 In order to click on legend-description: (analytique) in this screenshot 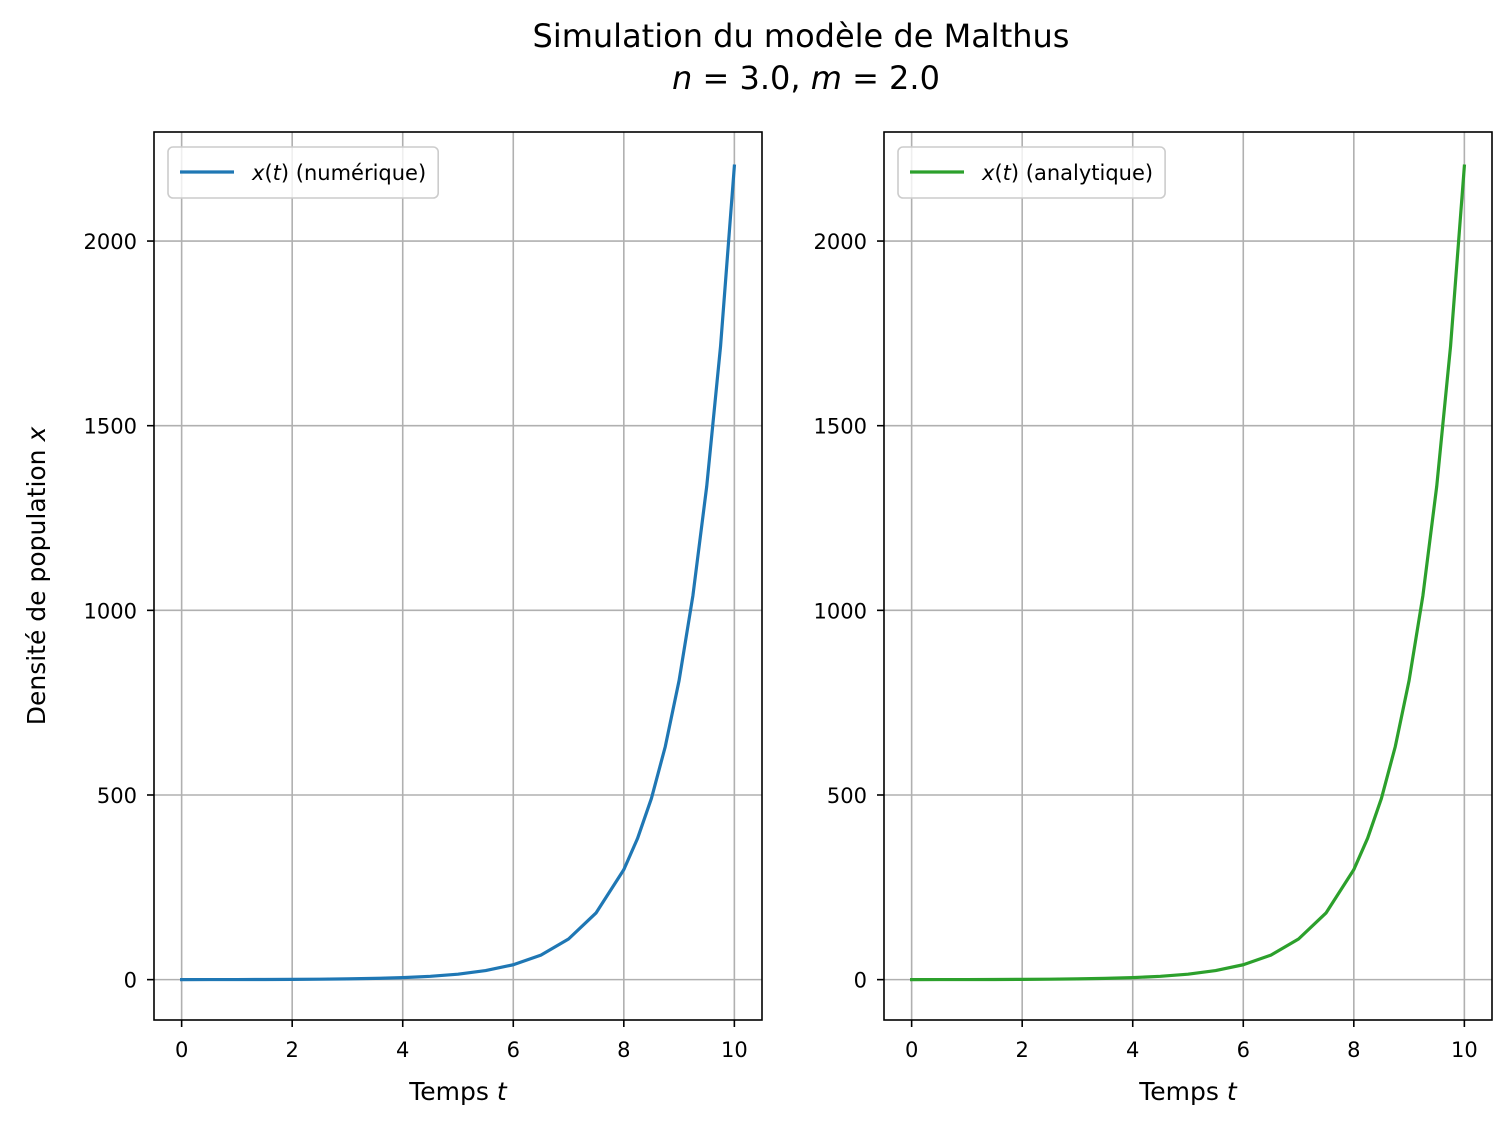, I will do `click(1086, 173)`.